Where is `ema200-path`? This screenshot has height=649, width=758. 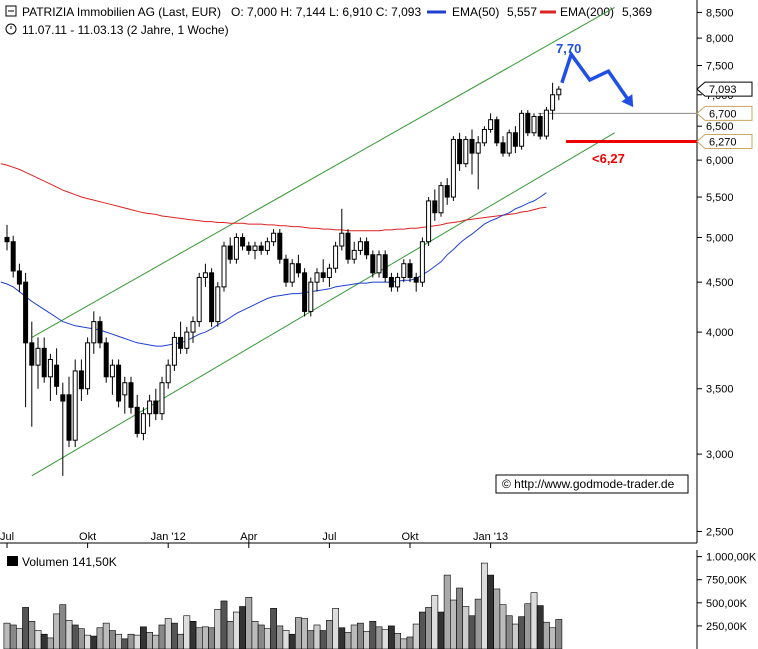
ema200-path is located at coordinates (273, 197).